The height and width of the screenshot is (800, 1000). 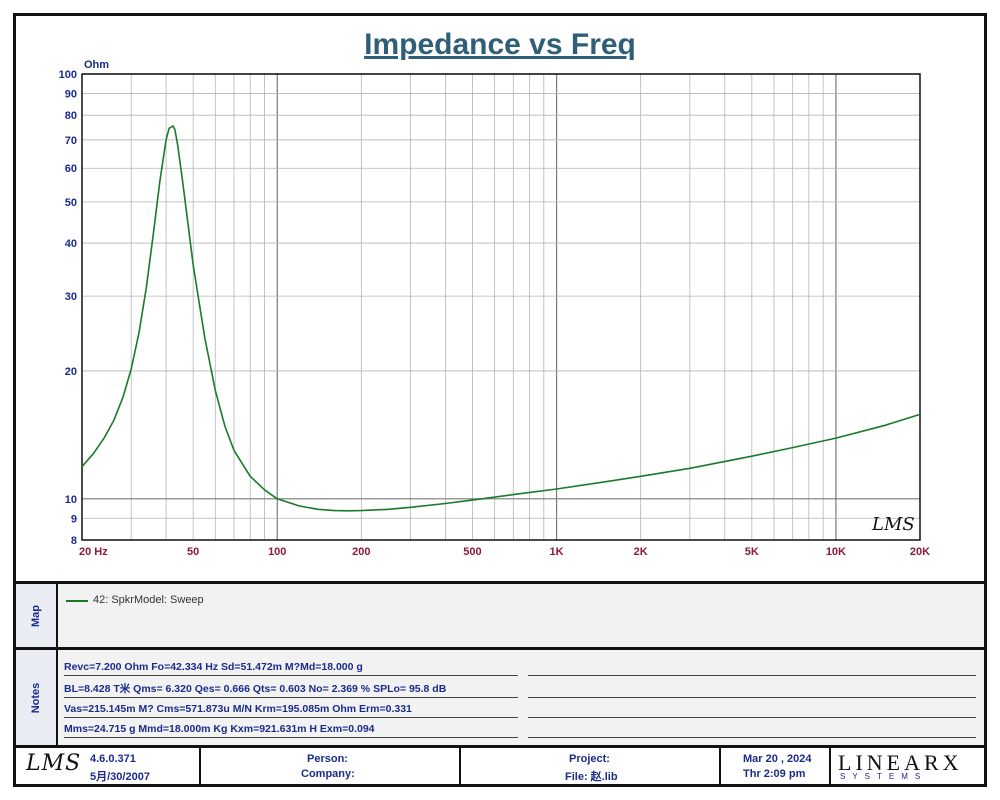 What do you see at coordinates (71, 94) in the screenshot?
I see `y-tick-label: 90` at bounding box center [71, 94].